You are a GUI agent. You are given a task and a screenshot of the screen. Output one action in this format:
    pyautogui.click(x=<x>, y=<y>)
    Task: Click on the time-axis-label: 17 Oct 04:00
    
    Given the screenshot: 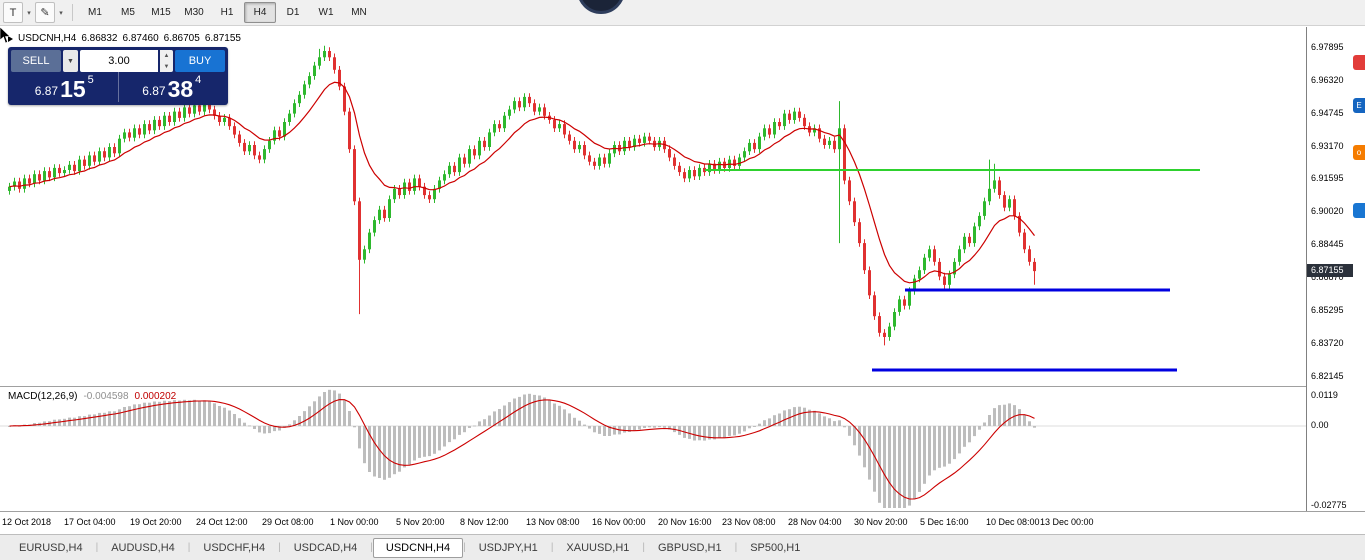 What is the action you would take?
    pyautogui.click(x=90, y=522)
    